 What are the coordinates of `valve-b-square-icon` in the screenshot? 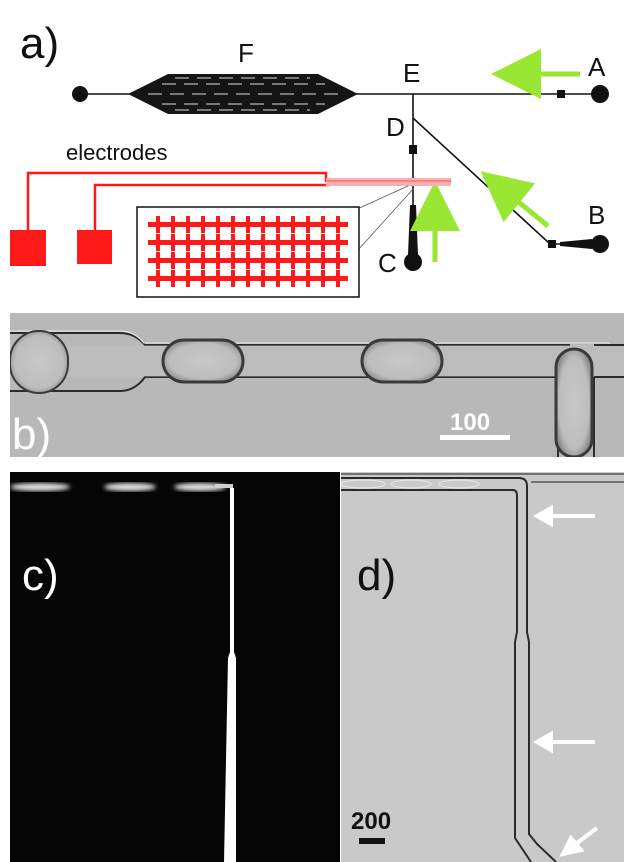 It's located at (552, 244).